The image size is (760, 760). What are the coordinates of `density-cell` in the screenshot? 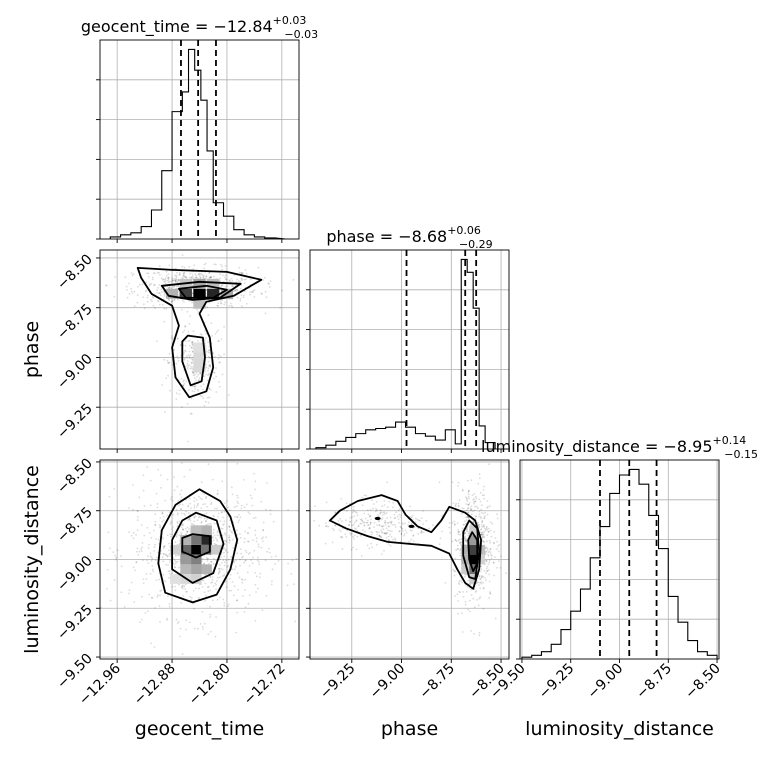 It's located at (199, 367).